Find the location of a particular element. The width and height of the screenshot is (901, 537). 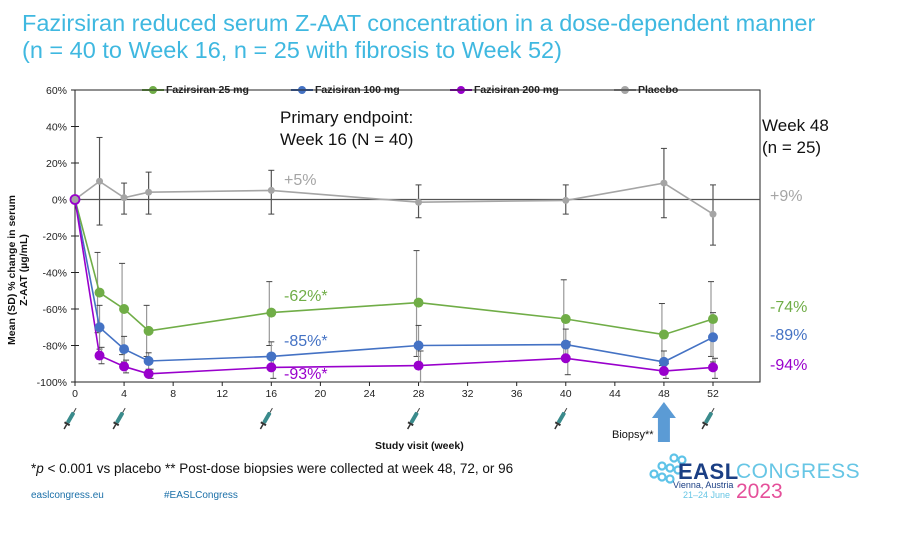

x-tick-label: 8 is located at coordinates (173, 394).